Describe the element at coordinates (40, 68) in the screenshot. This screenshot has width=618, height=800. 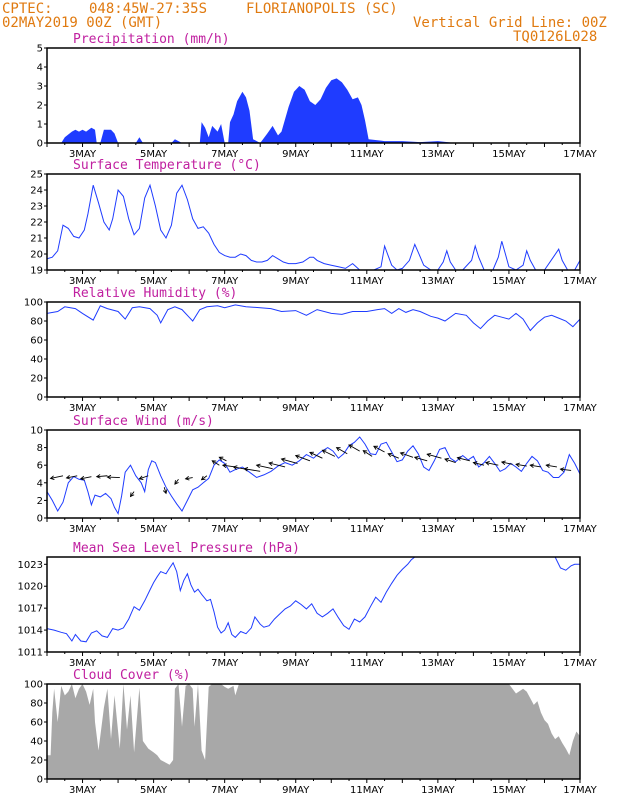
I see `y-tick-label: 4` at that location.